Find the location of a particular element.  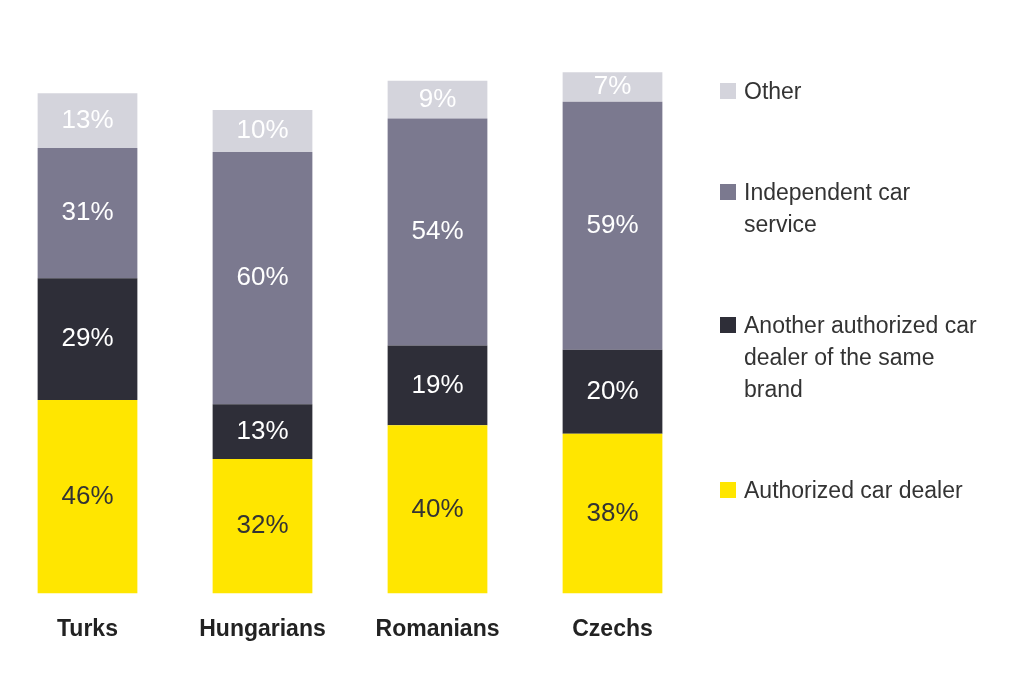

data-label: 20% is located at coordinates (612, 389).